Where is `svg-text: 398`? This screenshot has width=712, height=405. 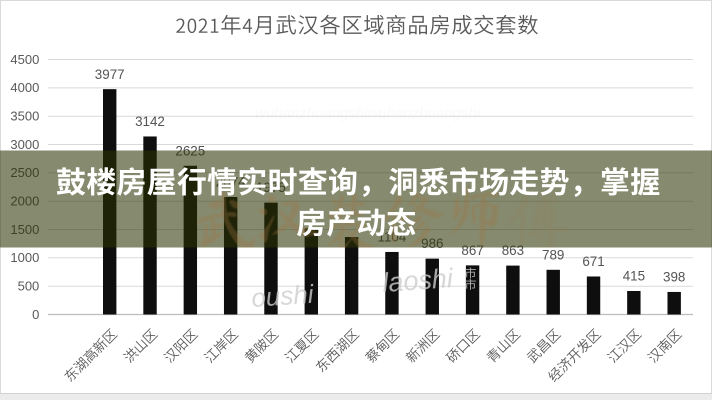
svg-text: 398 is located at coordinates (674, 277).